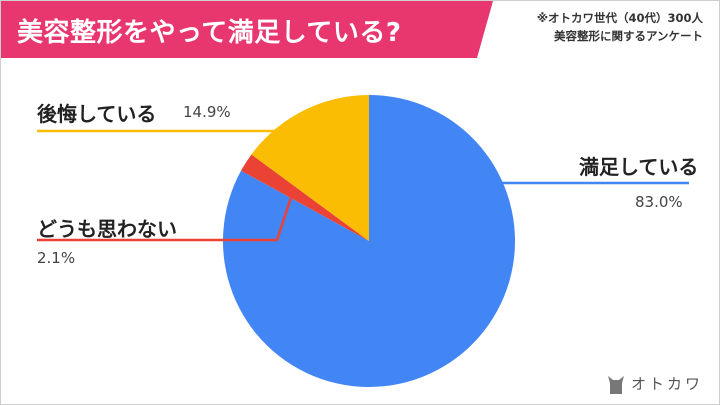 This screenshot has height=405, width=720. I want to click on leader-line-neutral, so click(165, 216).